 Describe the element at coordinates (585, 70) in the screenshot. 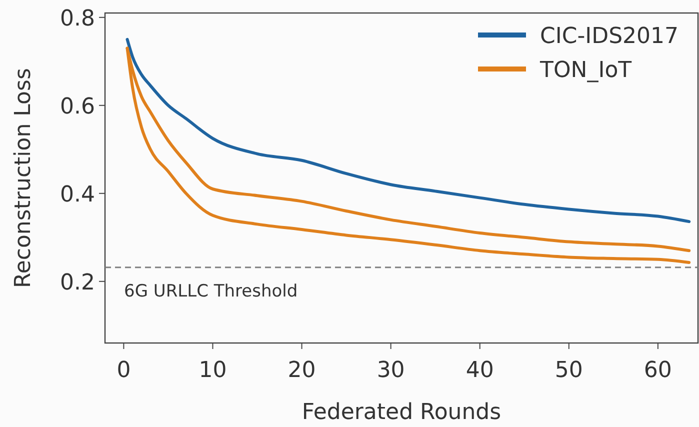

I see `legend-label: TON_IoT` at that location.